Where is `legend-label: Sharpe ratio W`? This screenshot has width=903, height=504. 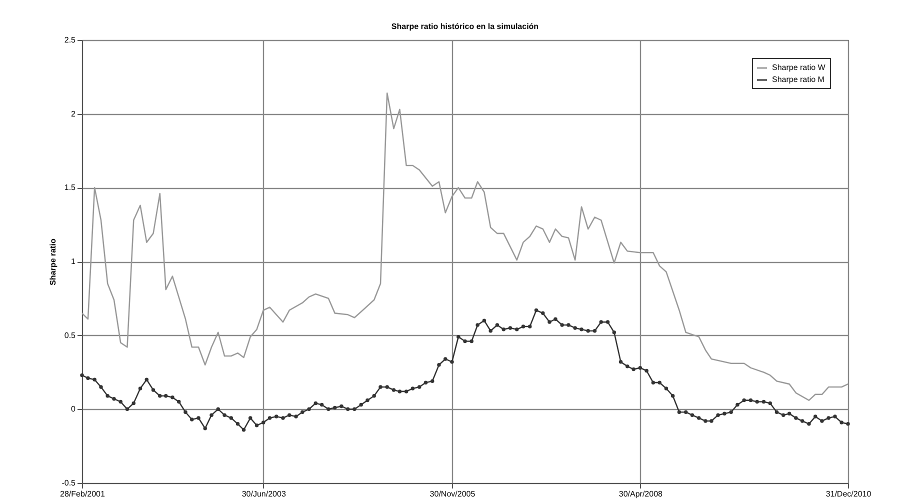 legend-label: Sharpe ratio W is located at coordinates (799, 67).